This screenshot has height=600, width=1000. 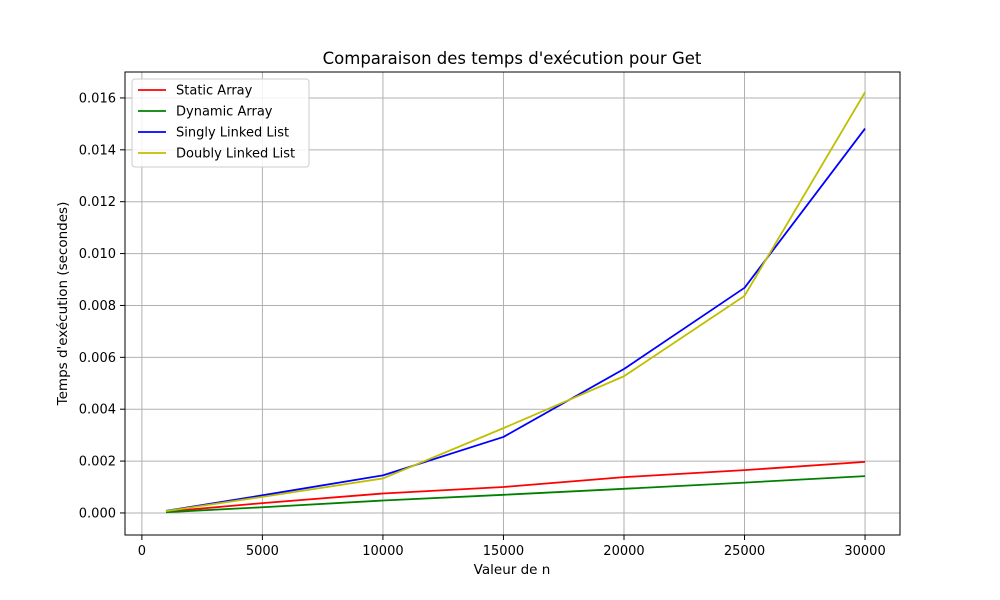 I want to click on legend-label: Doubly Linked List, so click(x=235, y=154).